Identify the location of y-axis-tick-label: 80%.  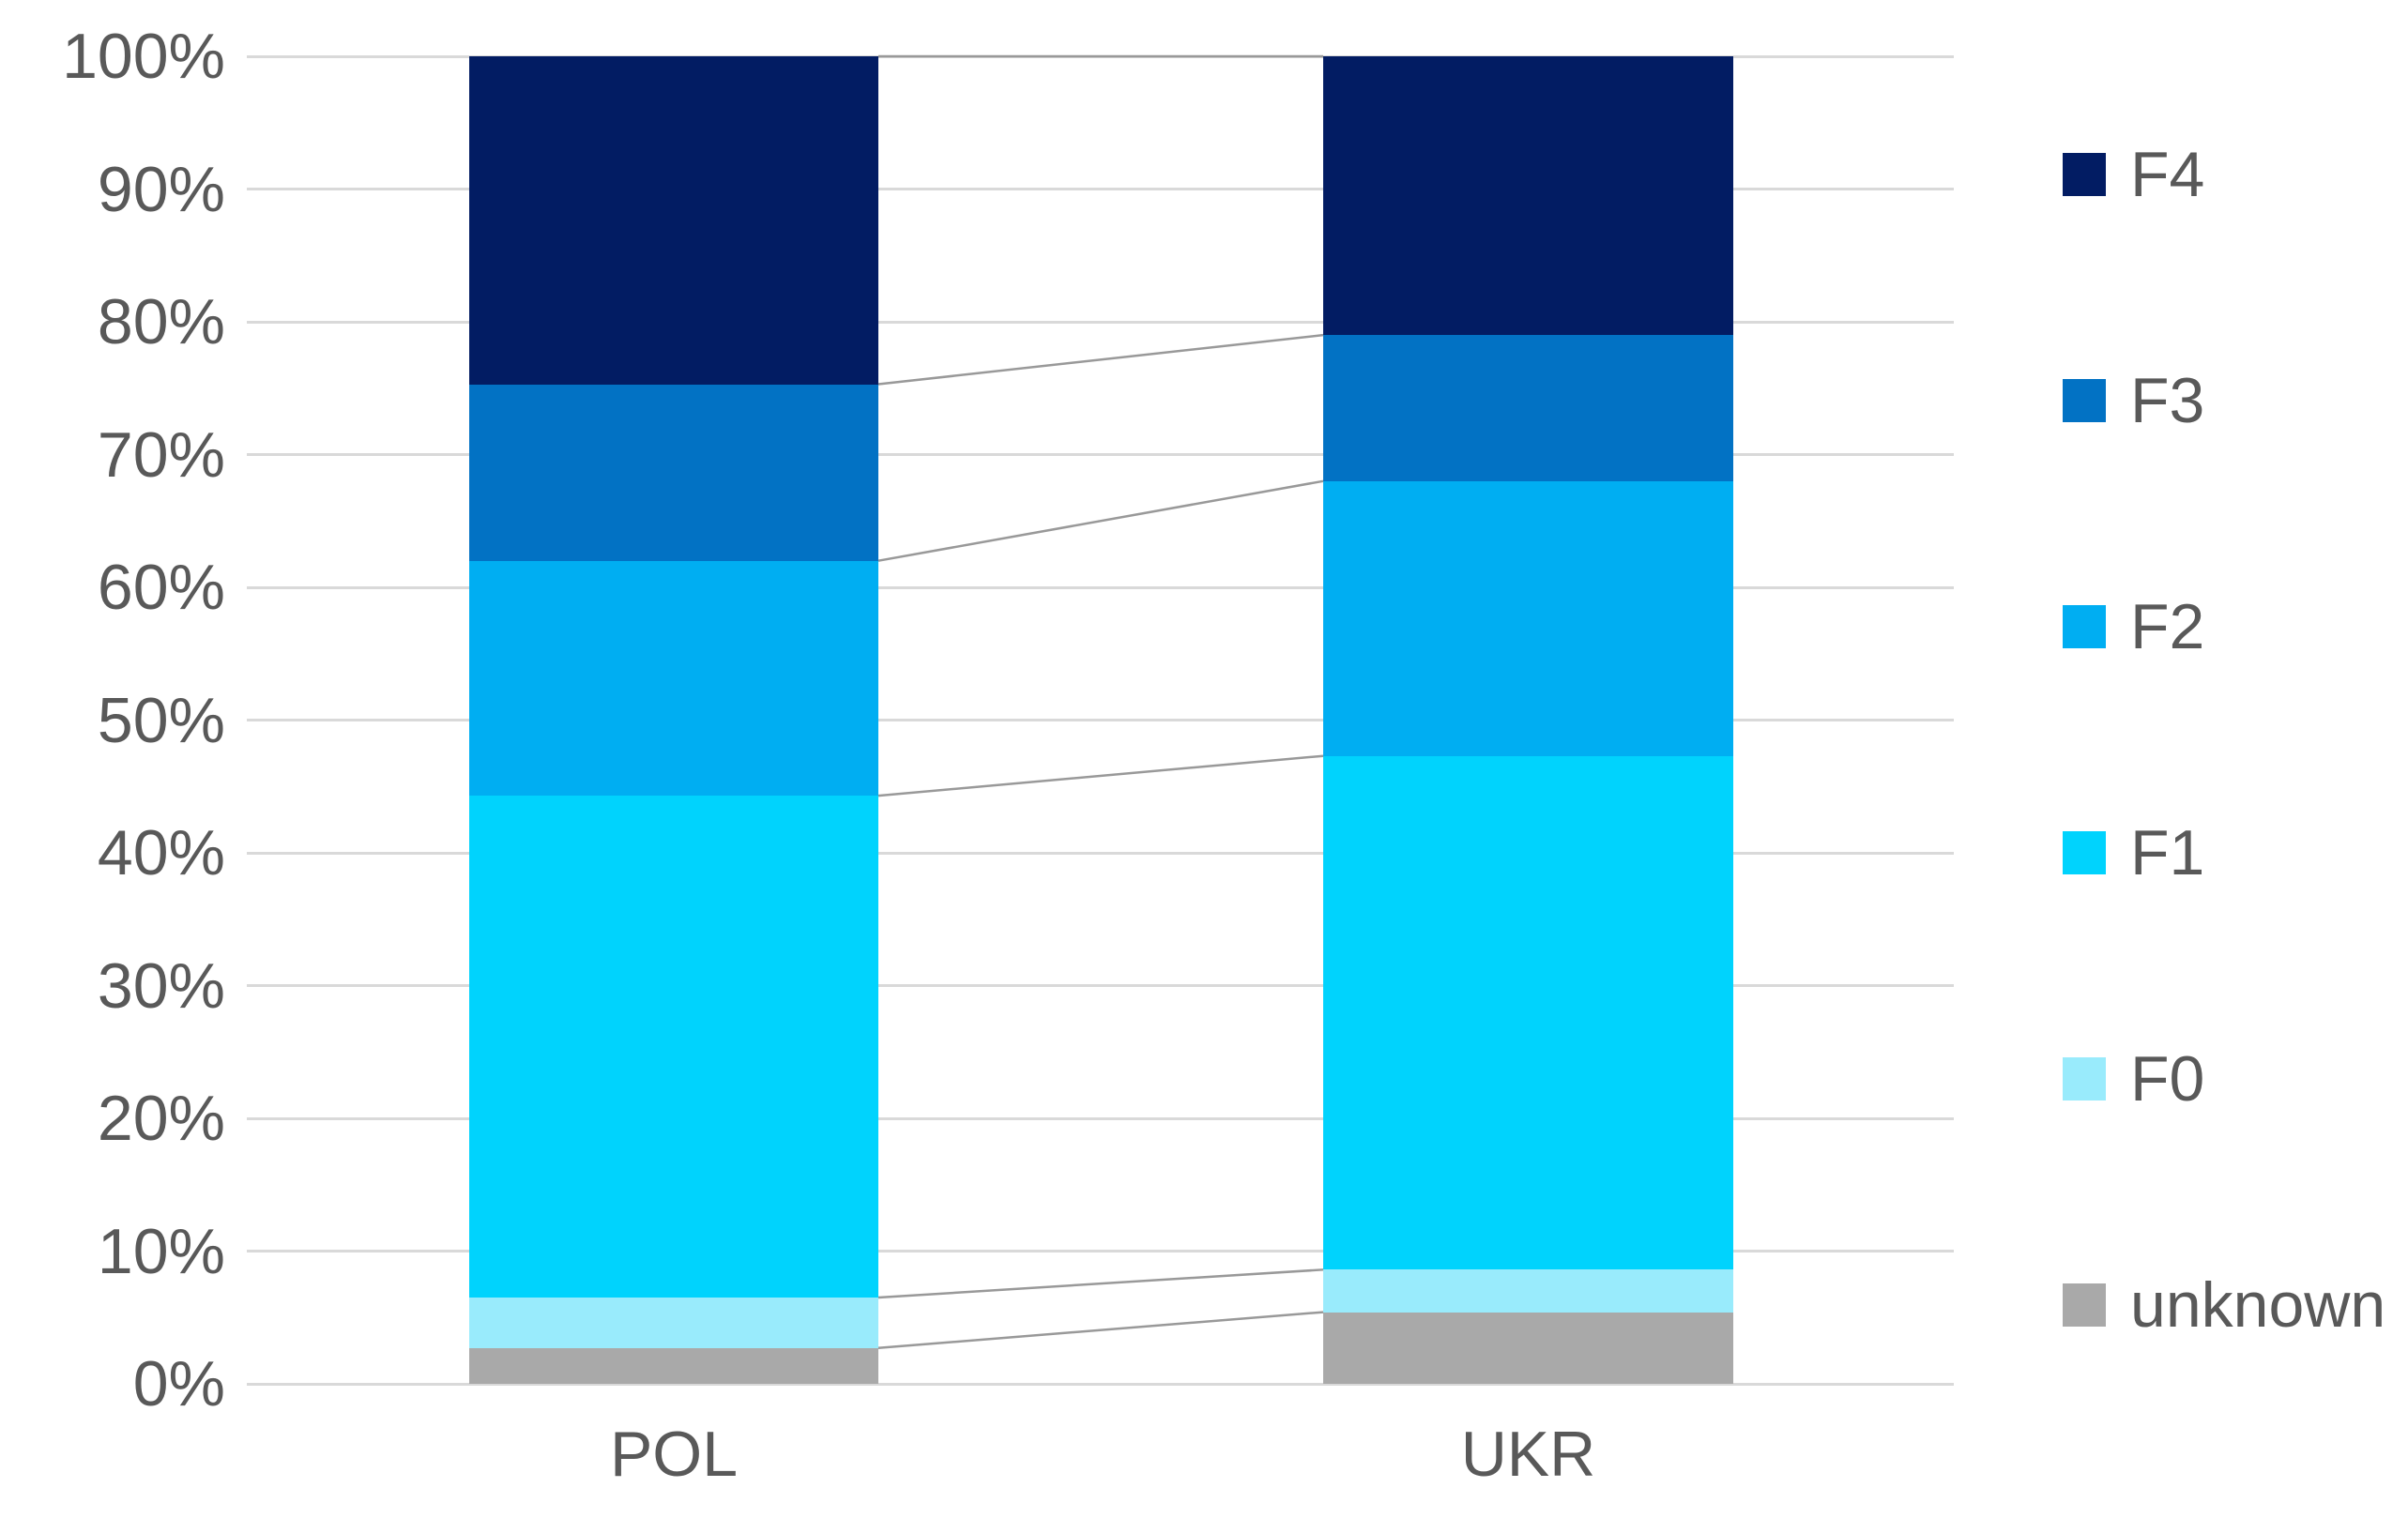
(161, 321).